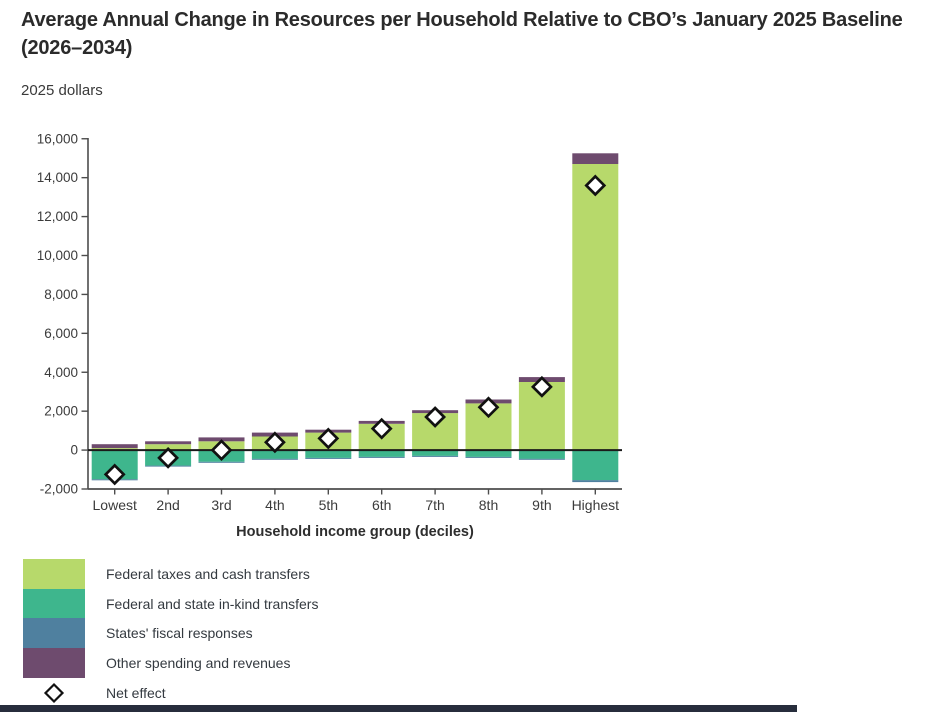  I want to click on x-axis-tick-label: Lowest, so click(115, 505).